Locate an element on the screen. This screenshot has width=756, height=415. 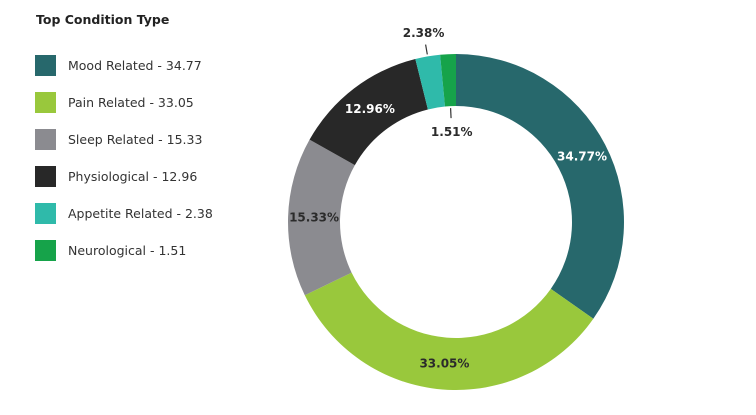
slice-mood-related is located at coordinates (540, 186).